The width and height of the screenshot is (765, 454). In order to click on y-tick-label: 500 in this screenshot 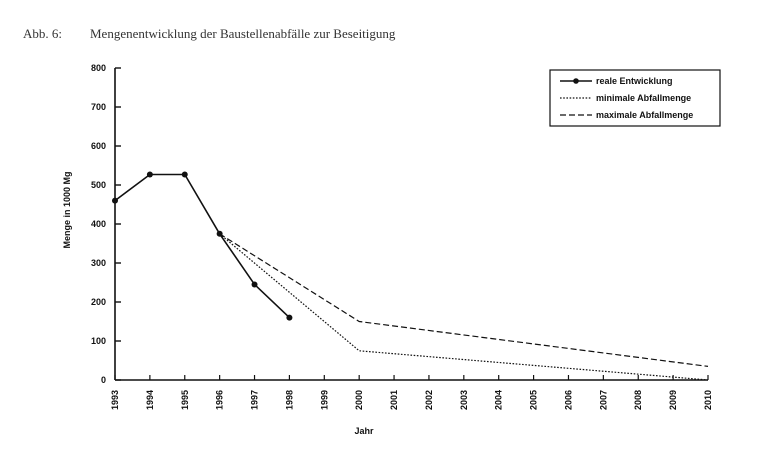, I will do `click(98, 185)`.